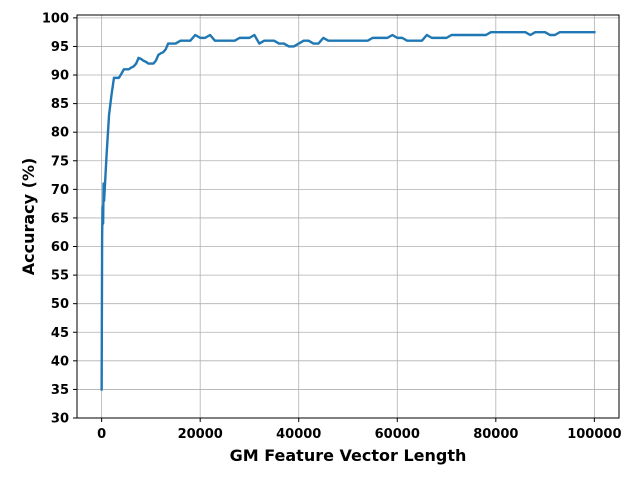 Image resolution: width=640 pixels, height=480 pixels. I want to click on y-tick-label: 45, so click(60, 333).